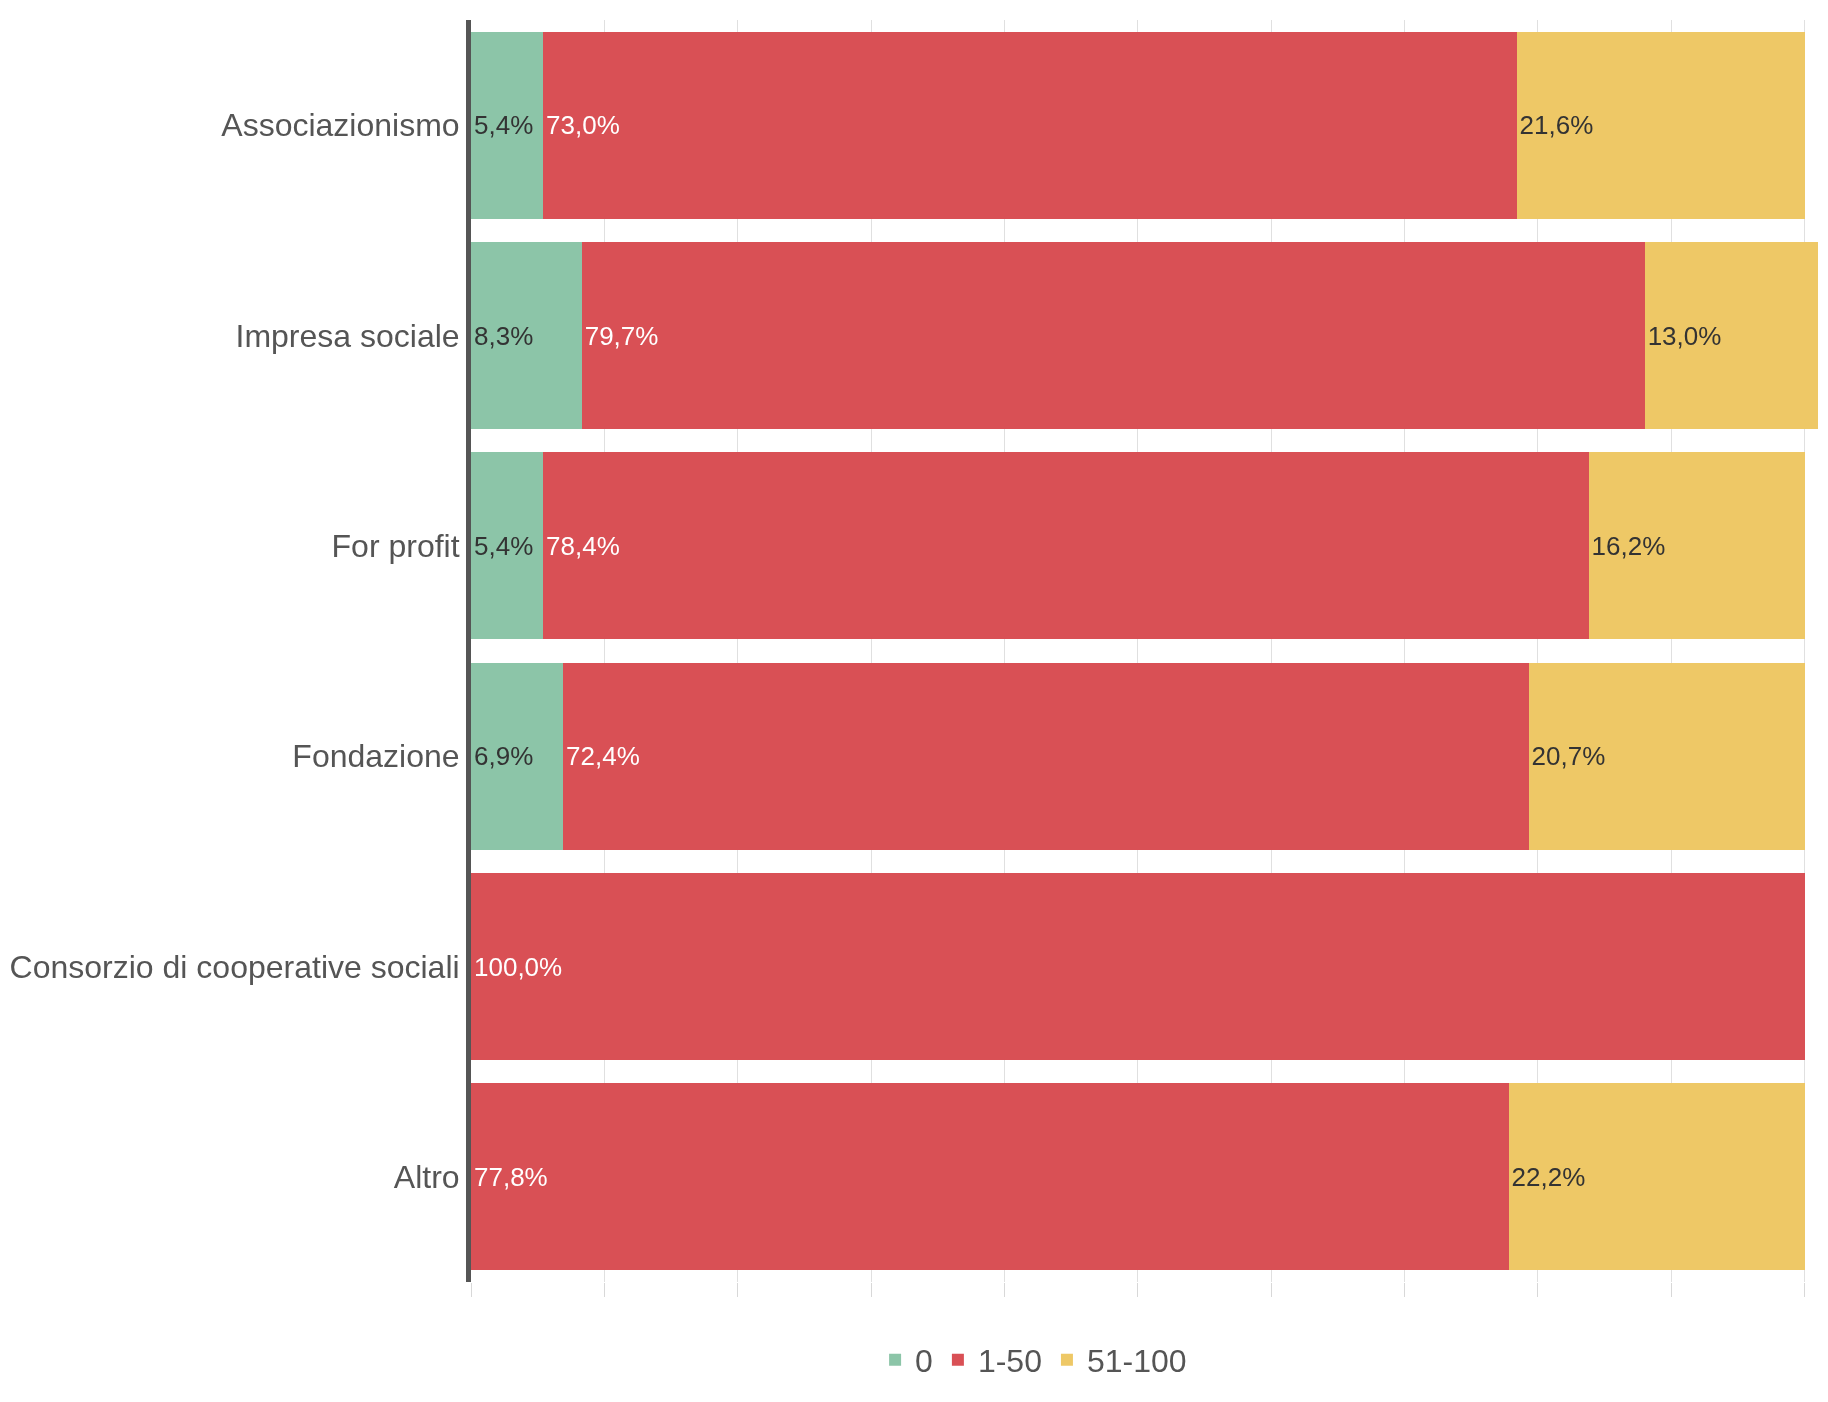 The image size is (1828, 1402). Describe the element at coordinates (511, 1176) in the screenshot. I see `data-label: 77,8%` at that location.